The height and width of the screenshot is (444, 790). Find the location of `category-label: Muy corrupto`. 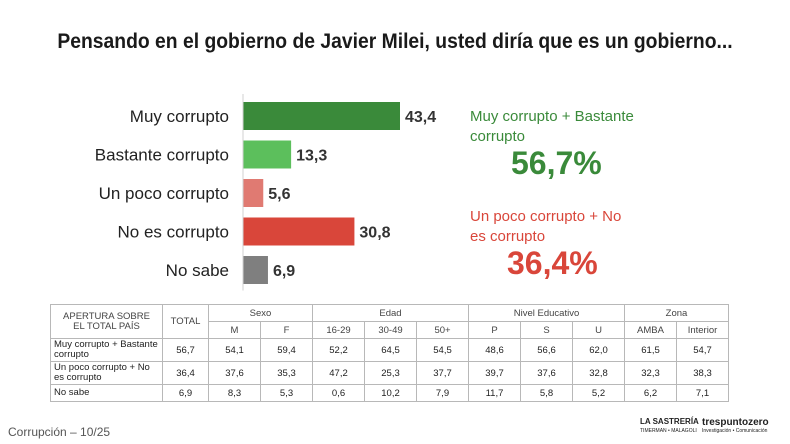

category-label: Muy corrupto is located at coordinates (179, 116).